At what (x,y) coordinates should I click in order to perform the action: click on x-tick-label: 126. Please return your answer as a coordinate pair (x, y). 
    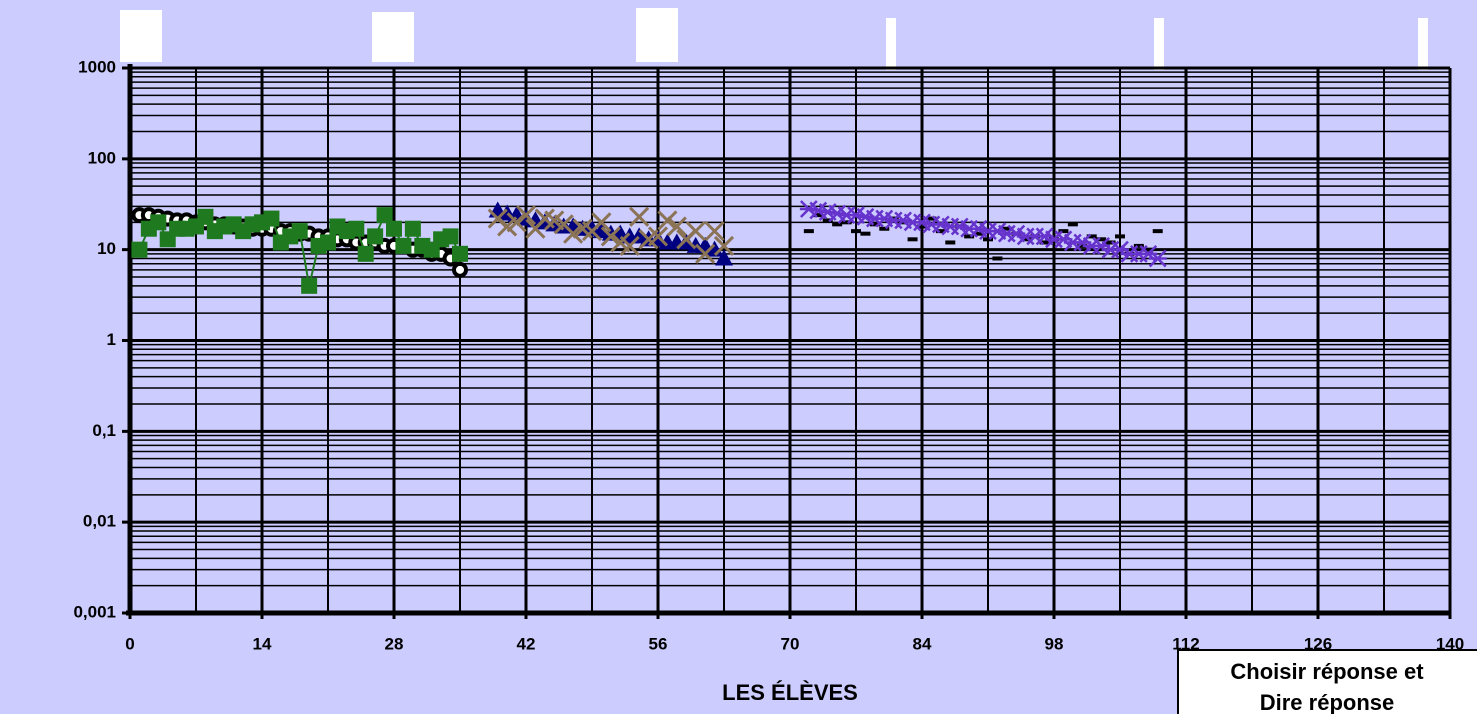
    Looking at the image, I should click on (1318, 643).